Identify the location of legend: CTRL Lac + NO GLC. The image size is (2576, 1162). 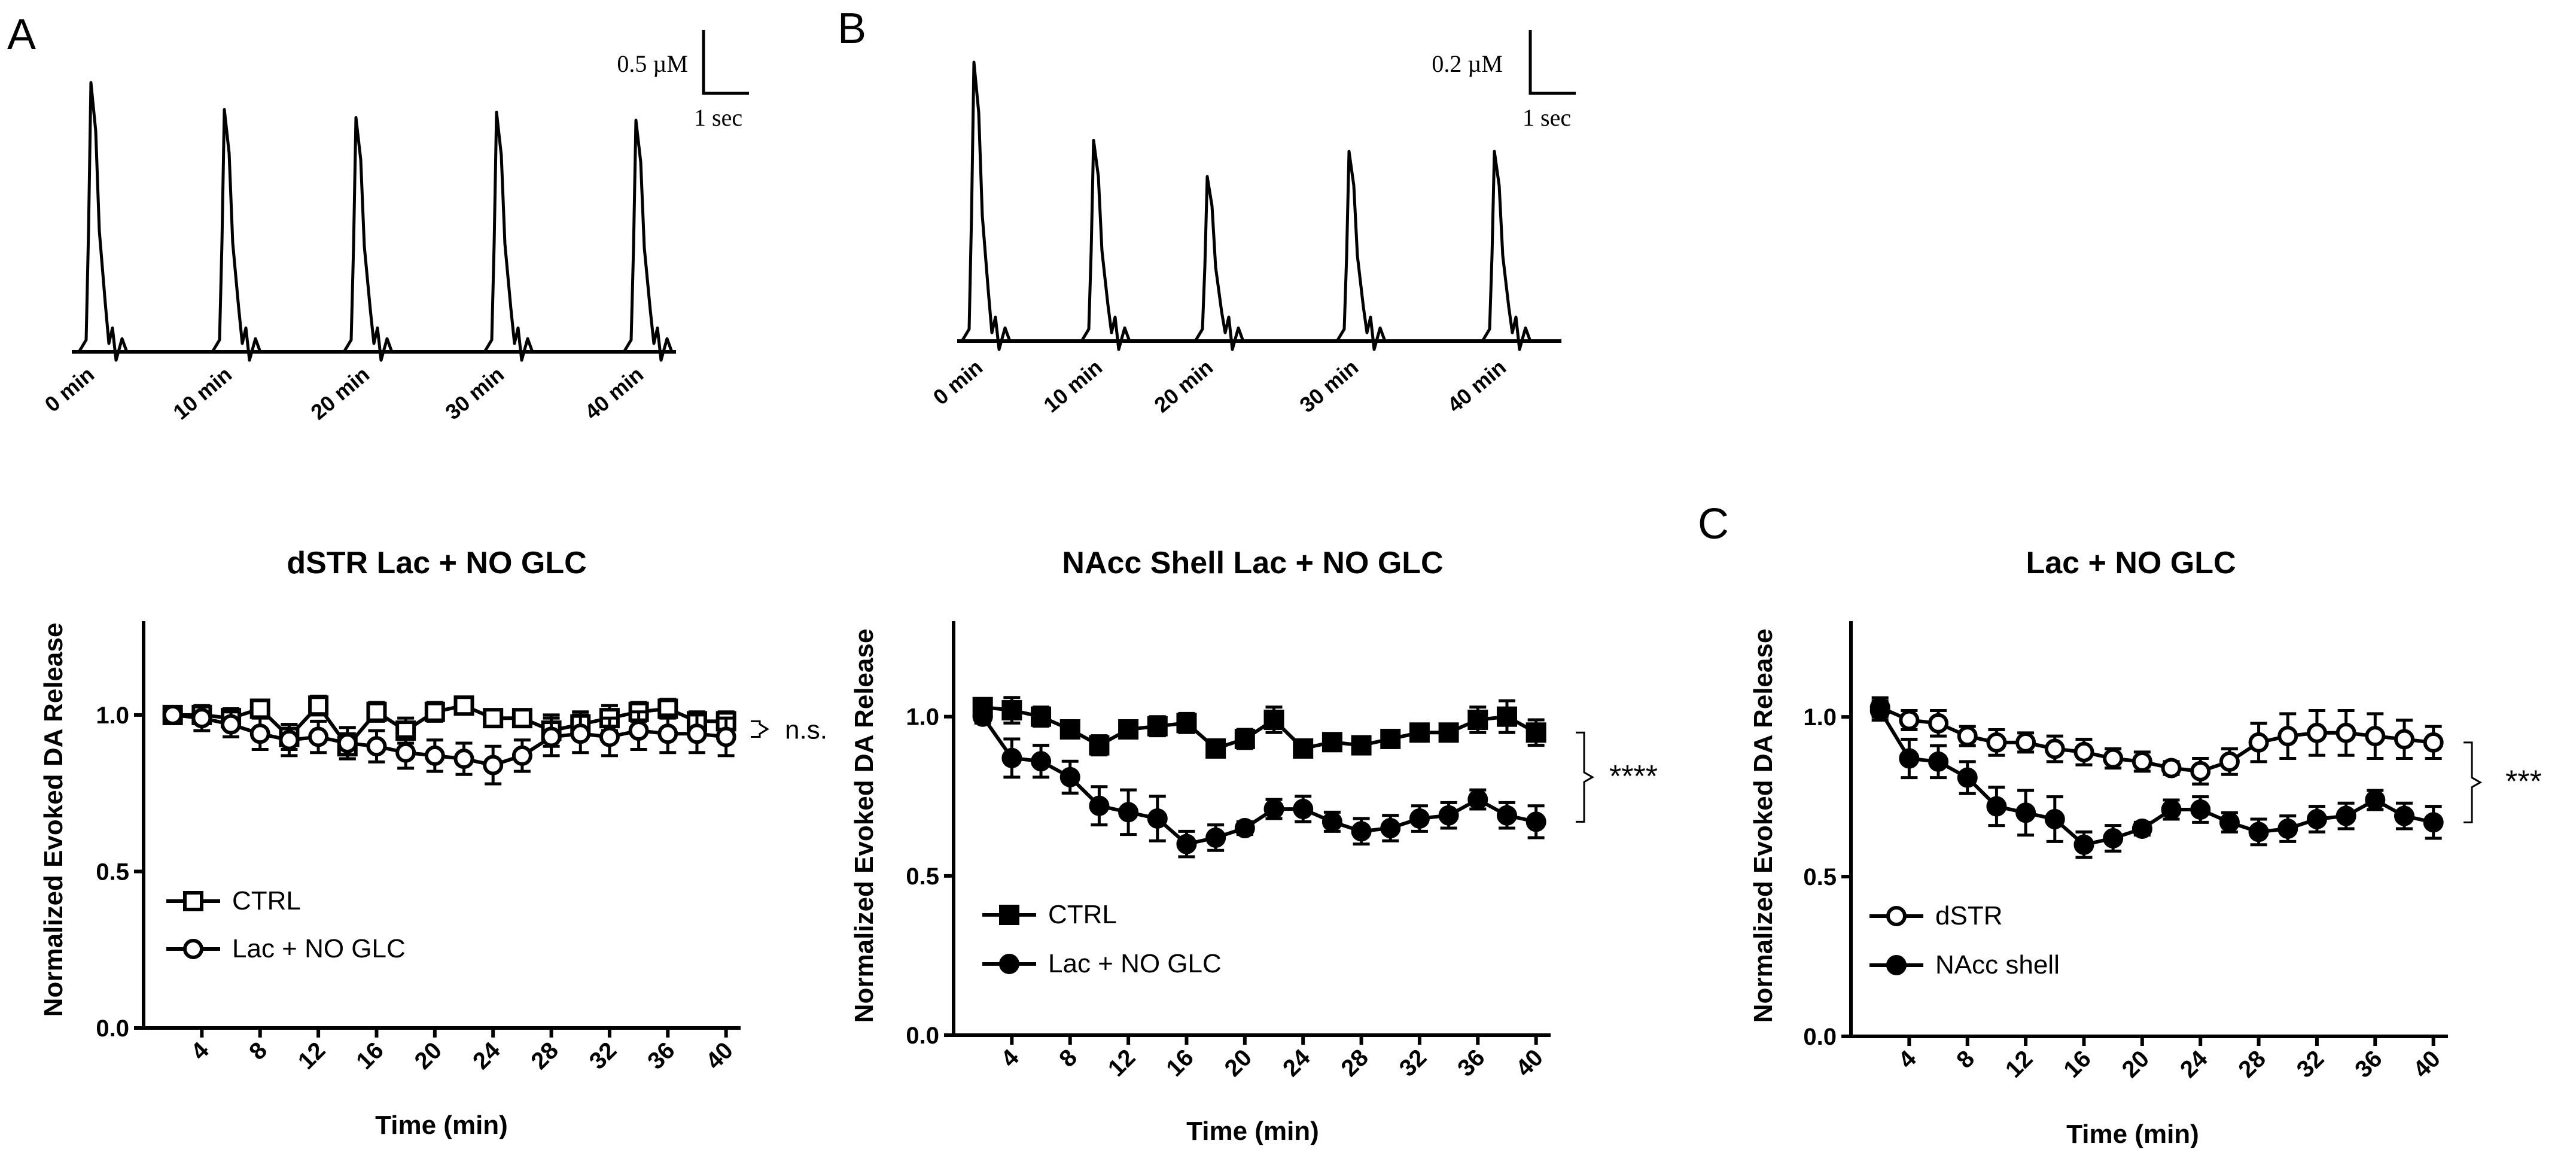
(286, 924).